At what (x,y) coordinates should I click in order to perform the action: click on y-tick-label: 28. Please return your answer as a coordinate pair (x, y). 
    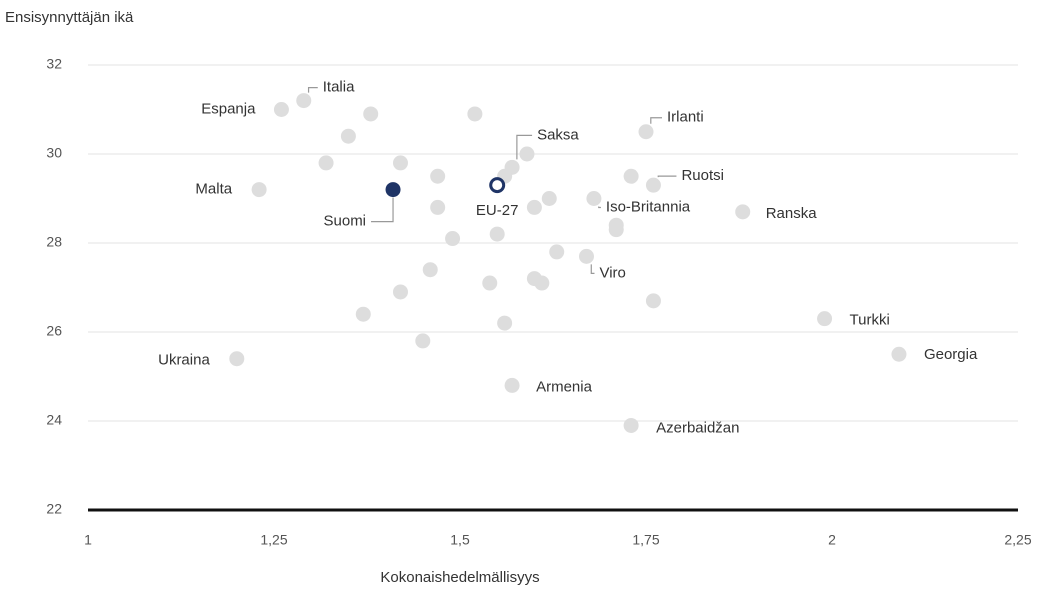
    Looking at the image, I should click on (54, 242).